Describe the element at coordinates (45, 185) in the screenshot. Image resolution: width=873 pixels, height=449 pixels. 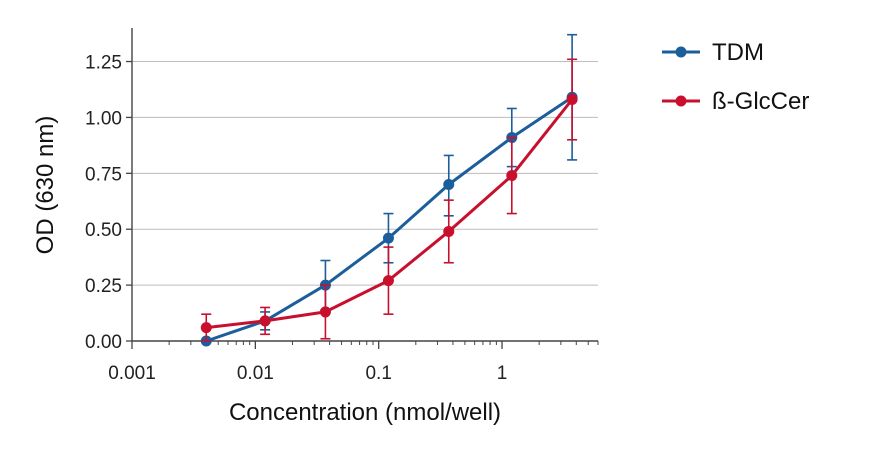
I see `y-axis-label: OD (630 nm)` at that location.